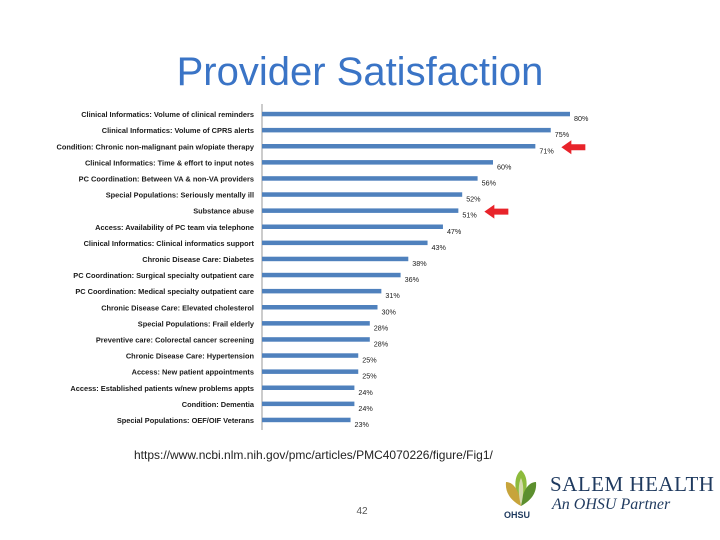 This screenshot has height=540, width=720. Describe the element at coordinates (389, 311) in the screenshot. I see `value-label: 30%` at that location.